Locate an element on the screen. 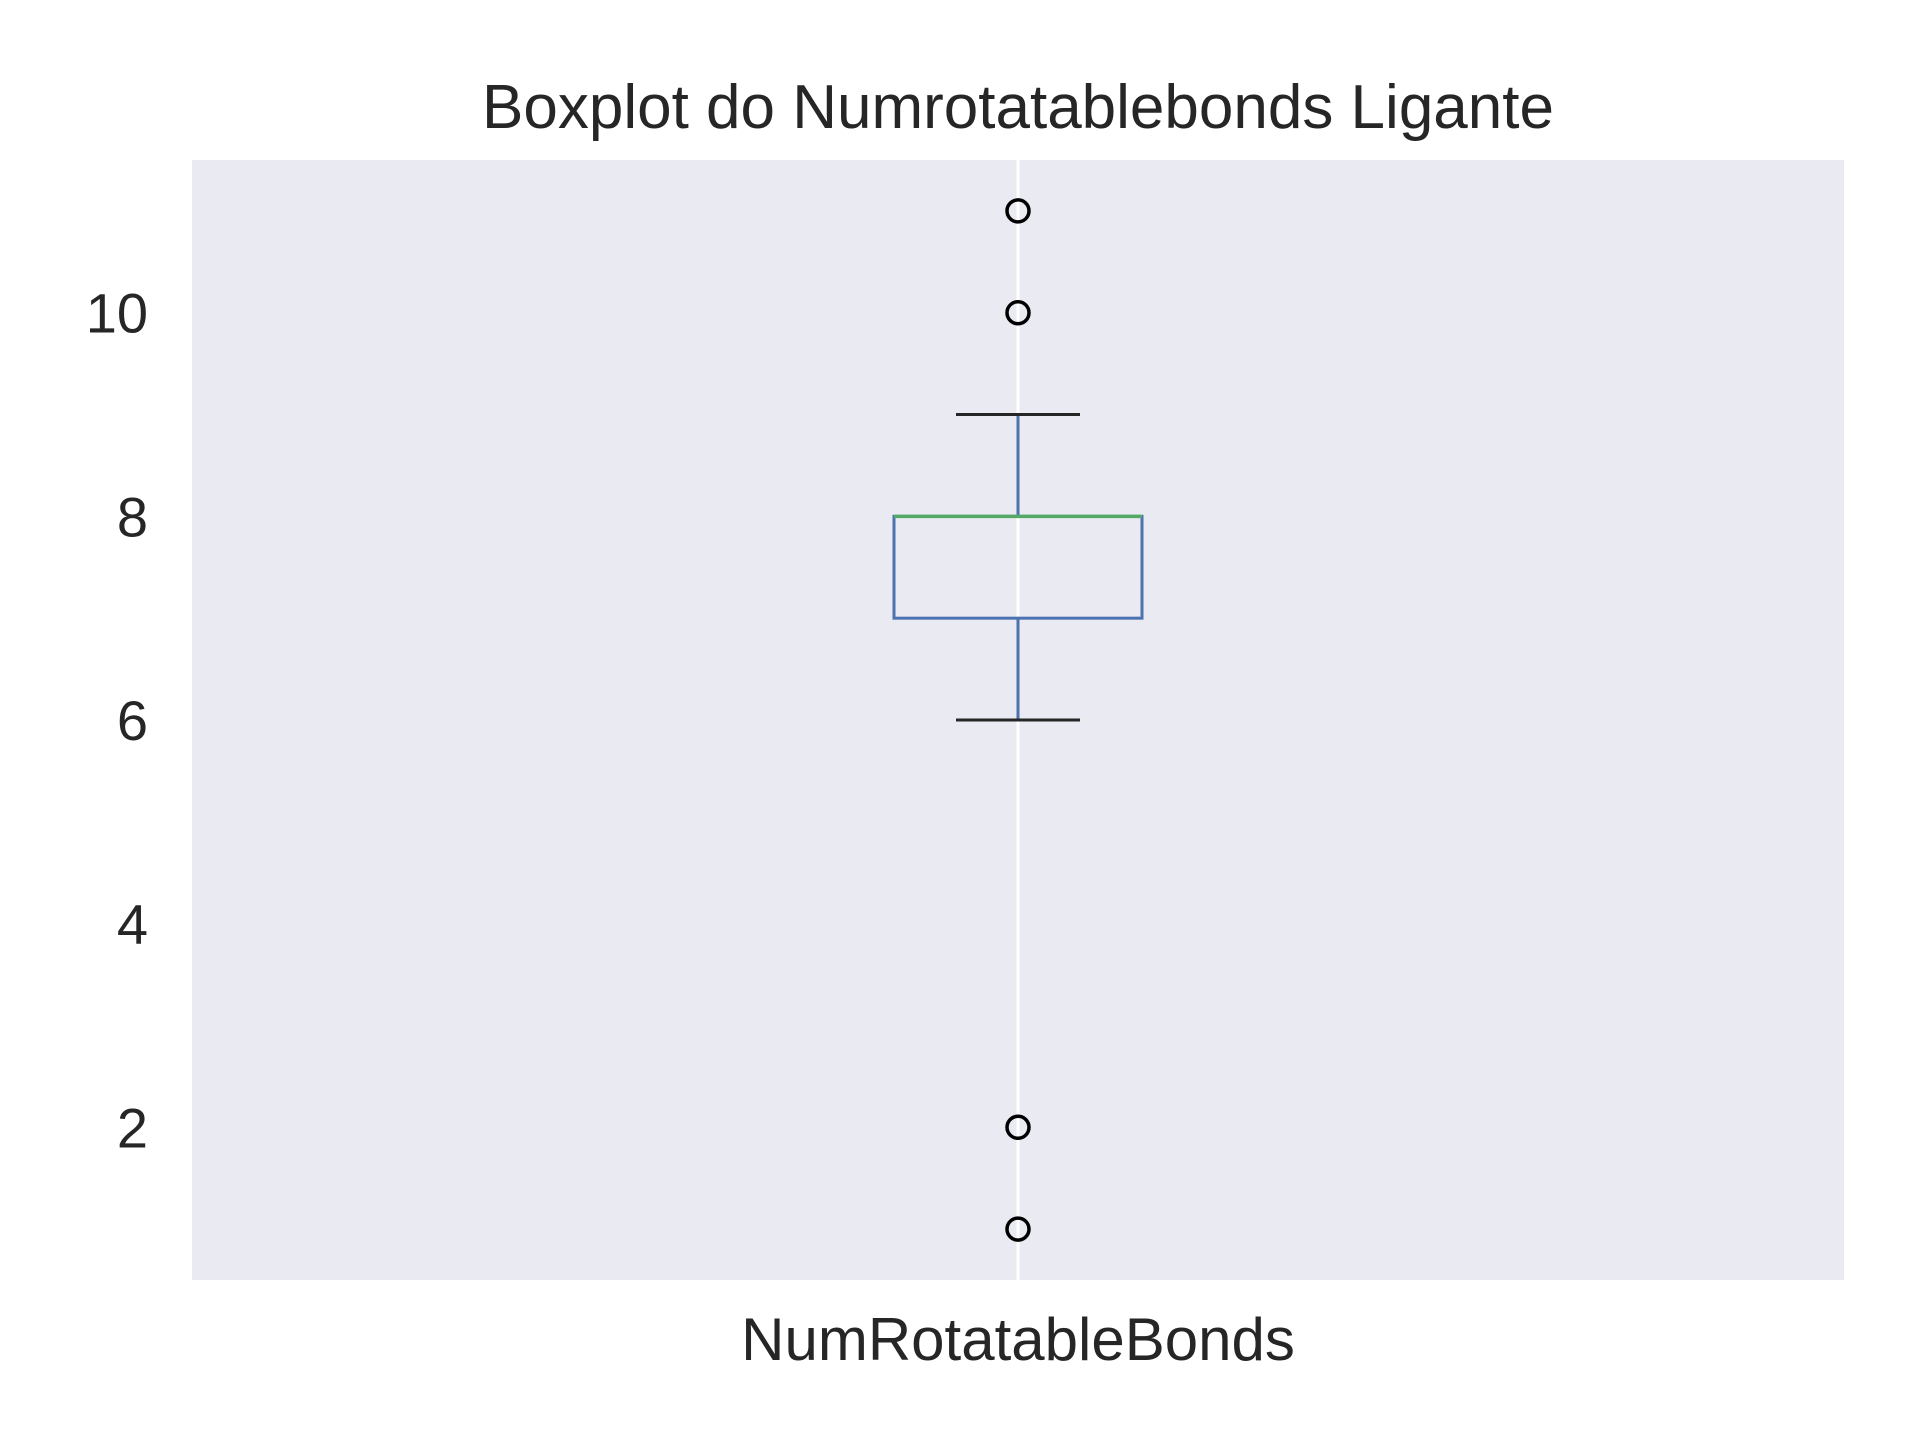 This screenshot has width=1920, height=1440. chart-title: Boxplot do Numrotatablebonds Ligante is located at coordinates (1018, 107).